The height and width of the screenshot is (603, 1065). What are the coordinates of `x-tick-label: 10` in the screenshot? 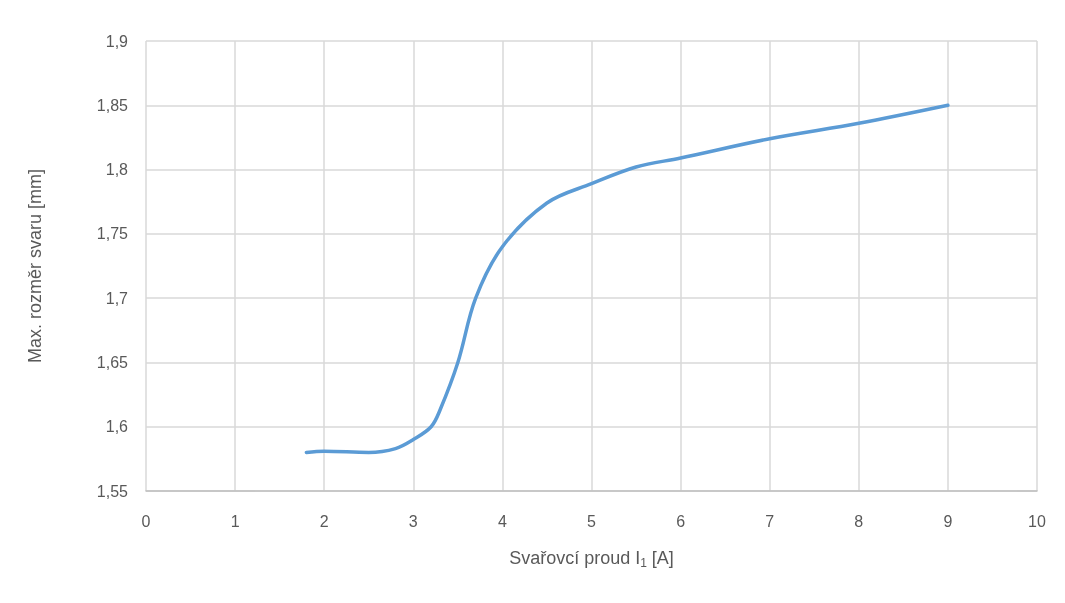 It's located at (1037, 521).